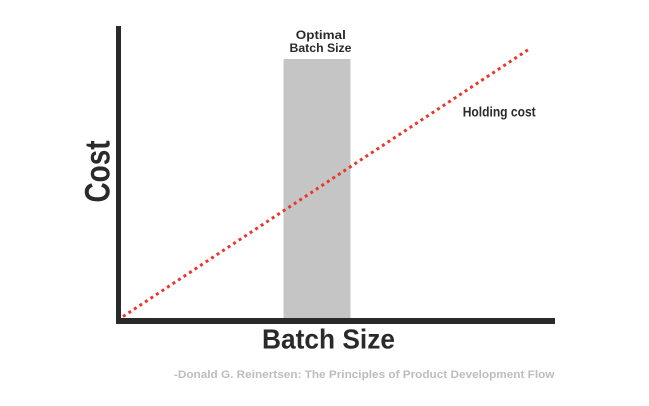 This screenshot has width=649, height=406. Describe the element at coordinates (98, 171) in the screenshot. I see `svg-text: Cost` at that location.